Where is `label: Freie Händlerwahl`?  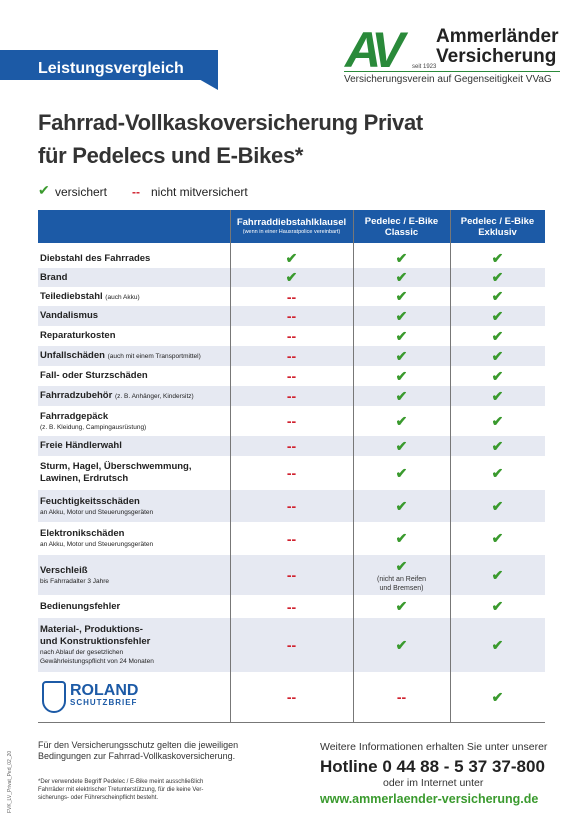
label: Freie Händlerwahl is located at coordinates (81, 445).